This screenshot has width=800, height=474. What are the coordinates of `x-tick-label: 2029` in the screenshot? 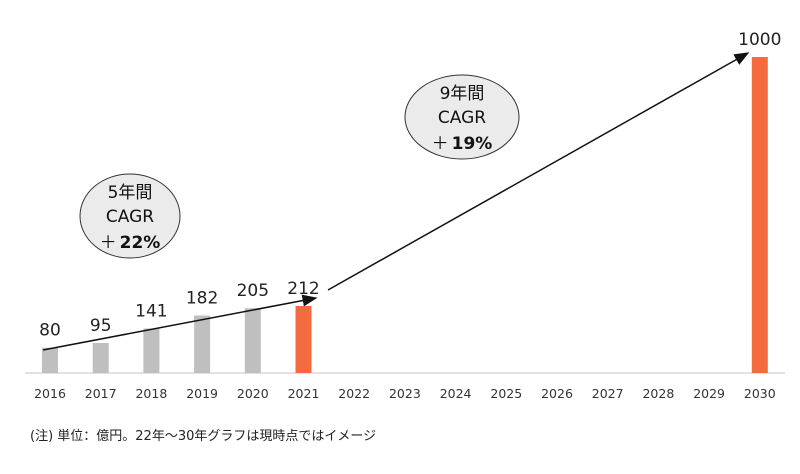 It's located at (709, 393).